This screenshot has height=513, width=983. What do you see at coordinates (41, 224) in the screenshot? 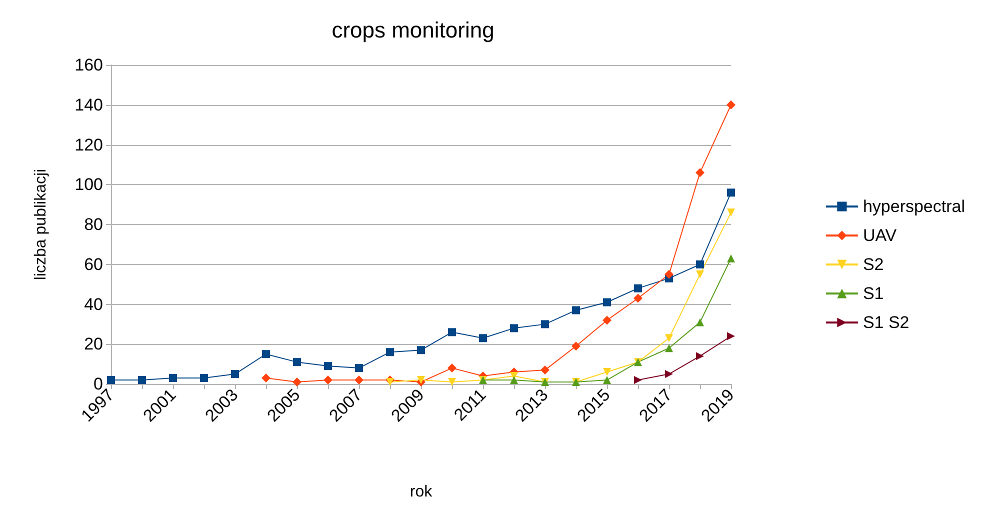
I see `y-axis-title: liczba publikacji` at bounding box center [41, 224].